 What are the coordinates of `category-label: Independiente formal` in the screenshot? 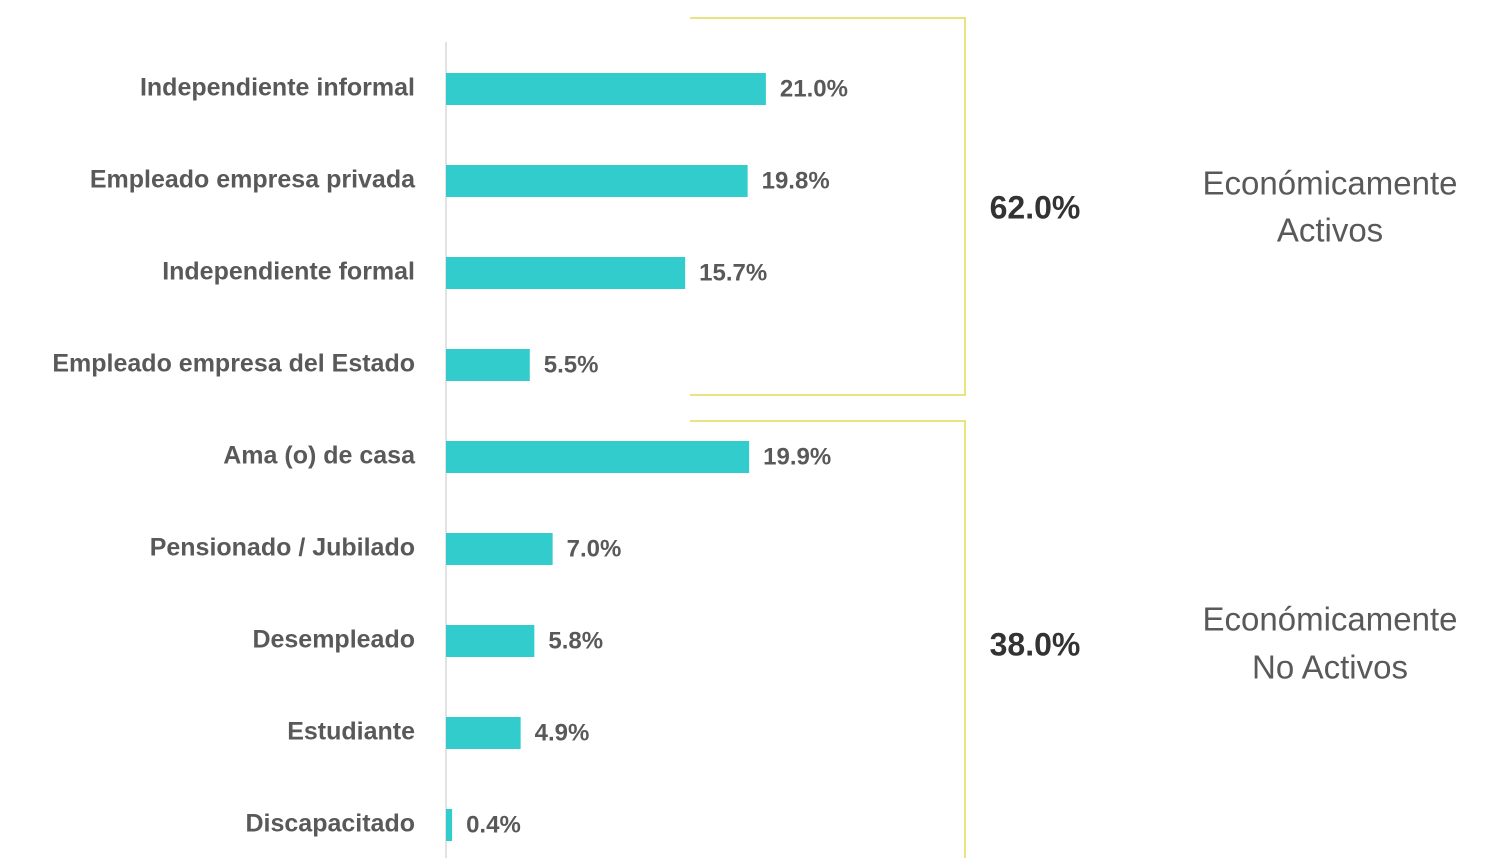 It's located at (288, 272).